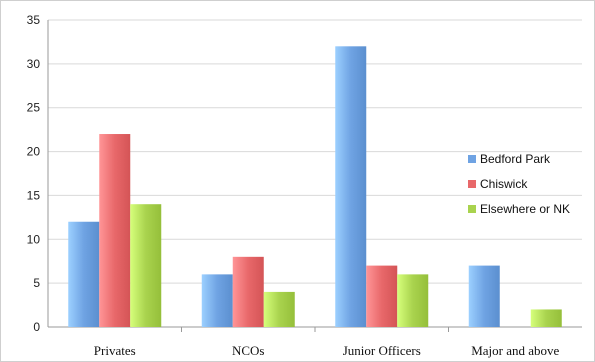 This screenshot has width=595, height=362. Describe the element at coordinates (413, 300) in the screenshot. I see `bar-elsewhere-or-nk-junior-officers` at that location.